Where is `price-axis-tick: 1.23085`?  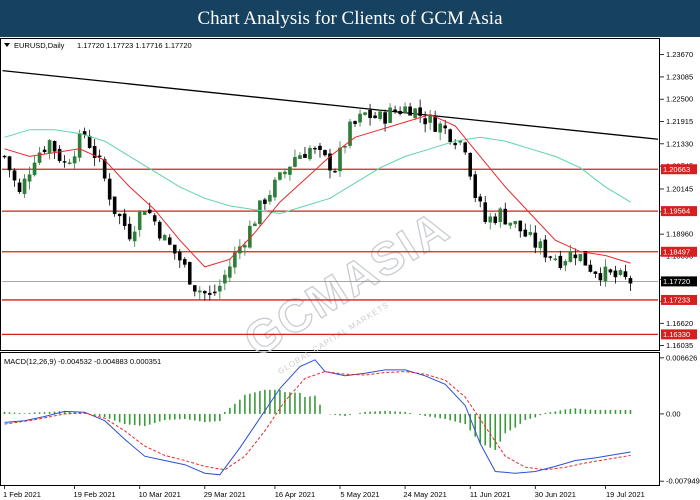
price-axis-tick: 1.23085 is located at coordinates (679, 76).